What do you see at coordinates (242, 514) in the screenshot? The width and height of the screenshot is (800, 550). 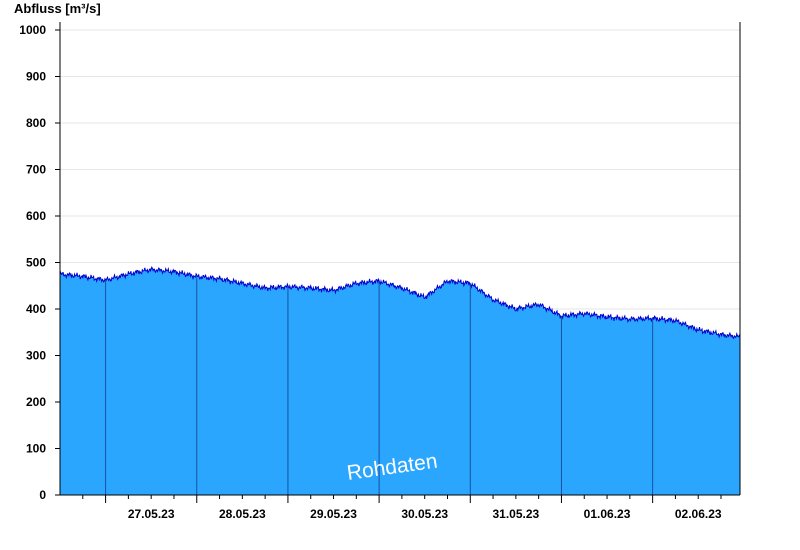 I see `x-tick-label-1: 28.05.23` at bounding box center [242, 514].